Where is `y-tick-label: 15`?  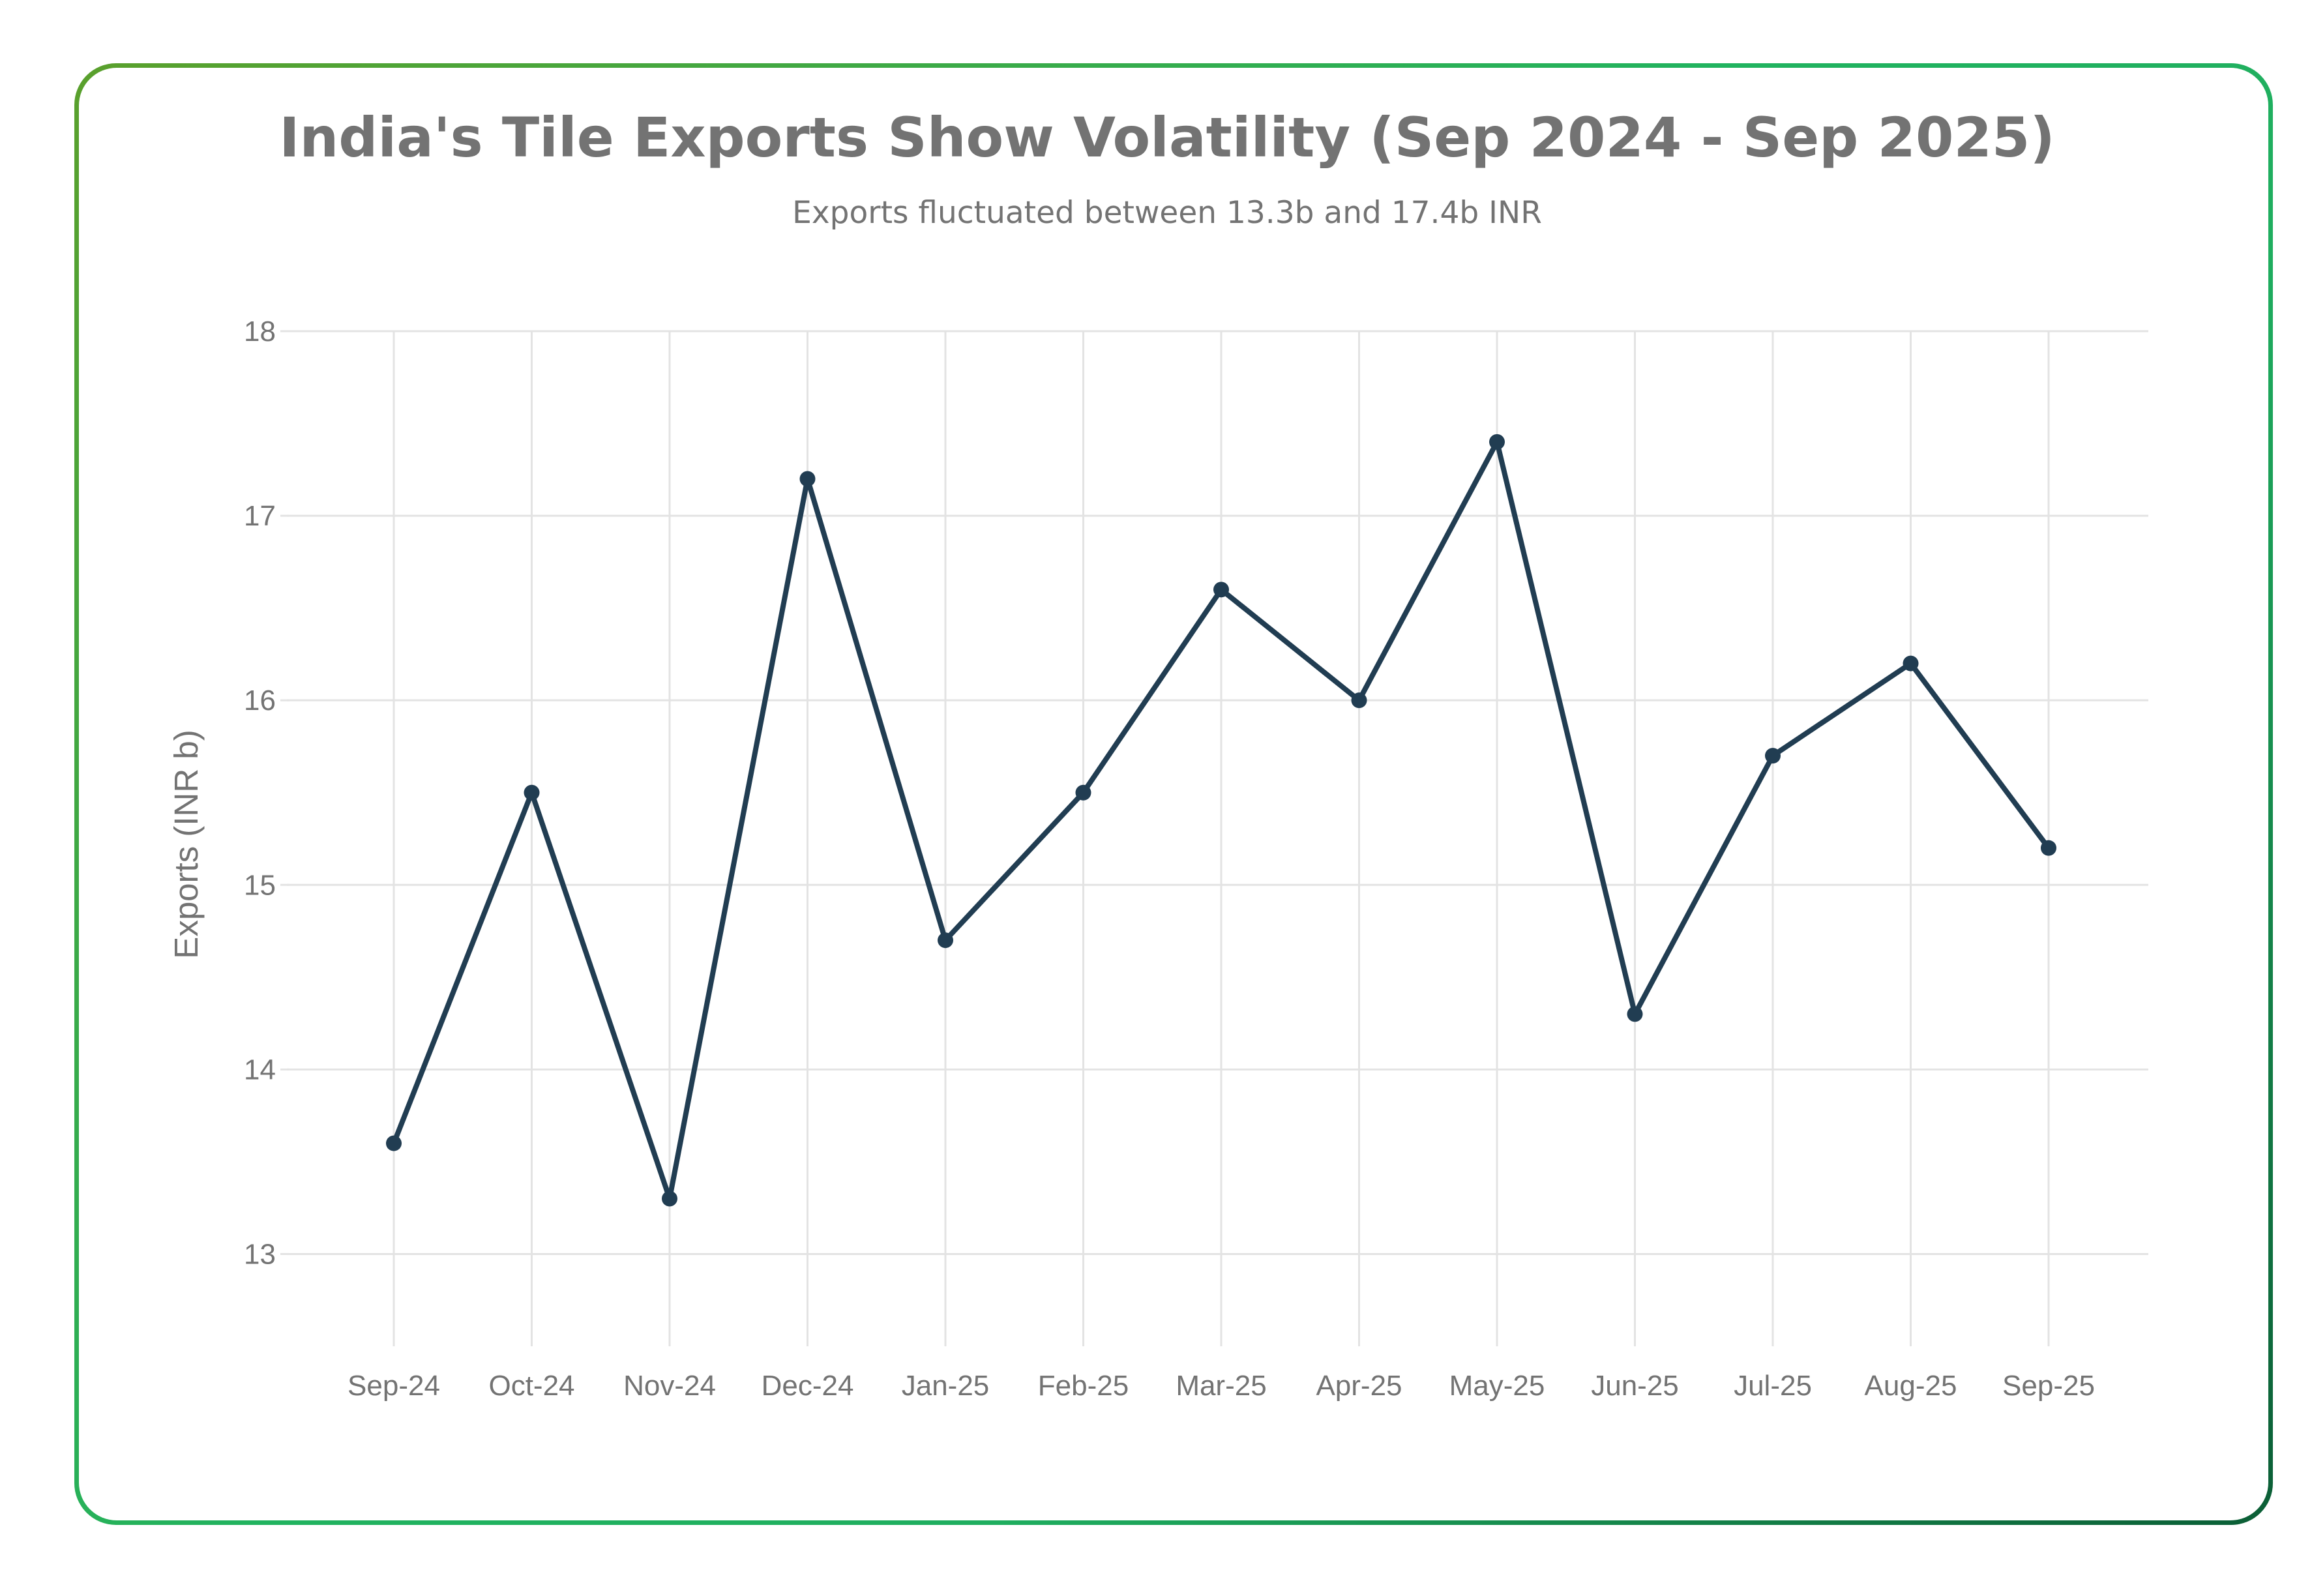 y-tick-label: 15 is located at coordinates (260, 885).